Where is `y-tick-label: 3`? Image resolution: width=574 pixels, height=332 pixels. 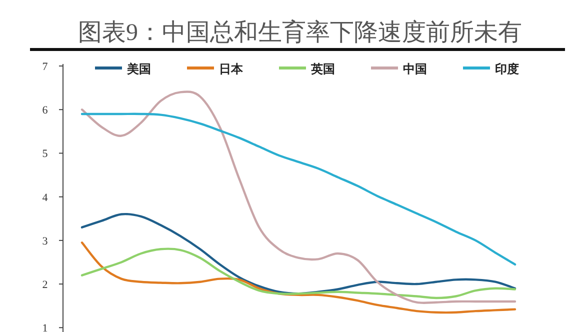 y-tick-label: 3 is located at coordinates (45, 241).